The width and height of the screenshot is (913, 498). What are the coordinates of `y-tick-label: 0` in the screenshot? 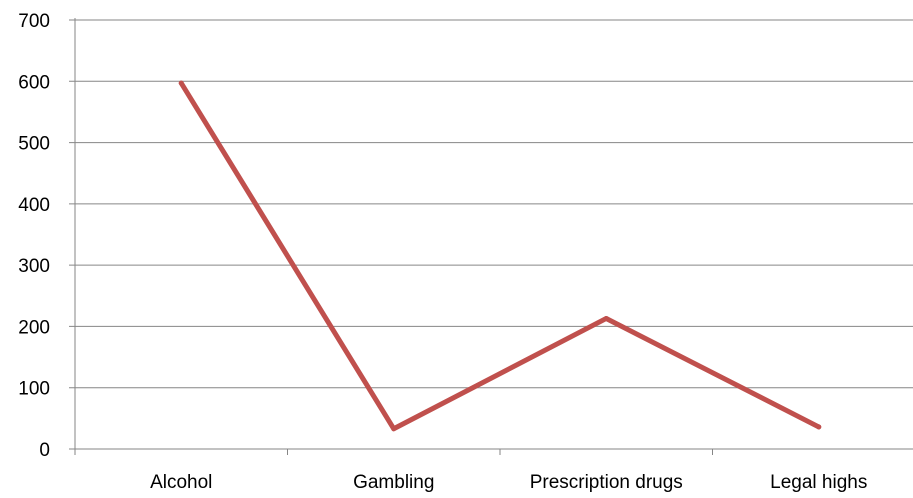 It's located at (44, 450).